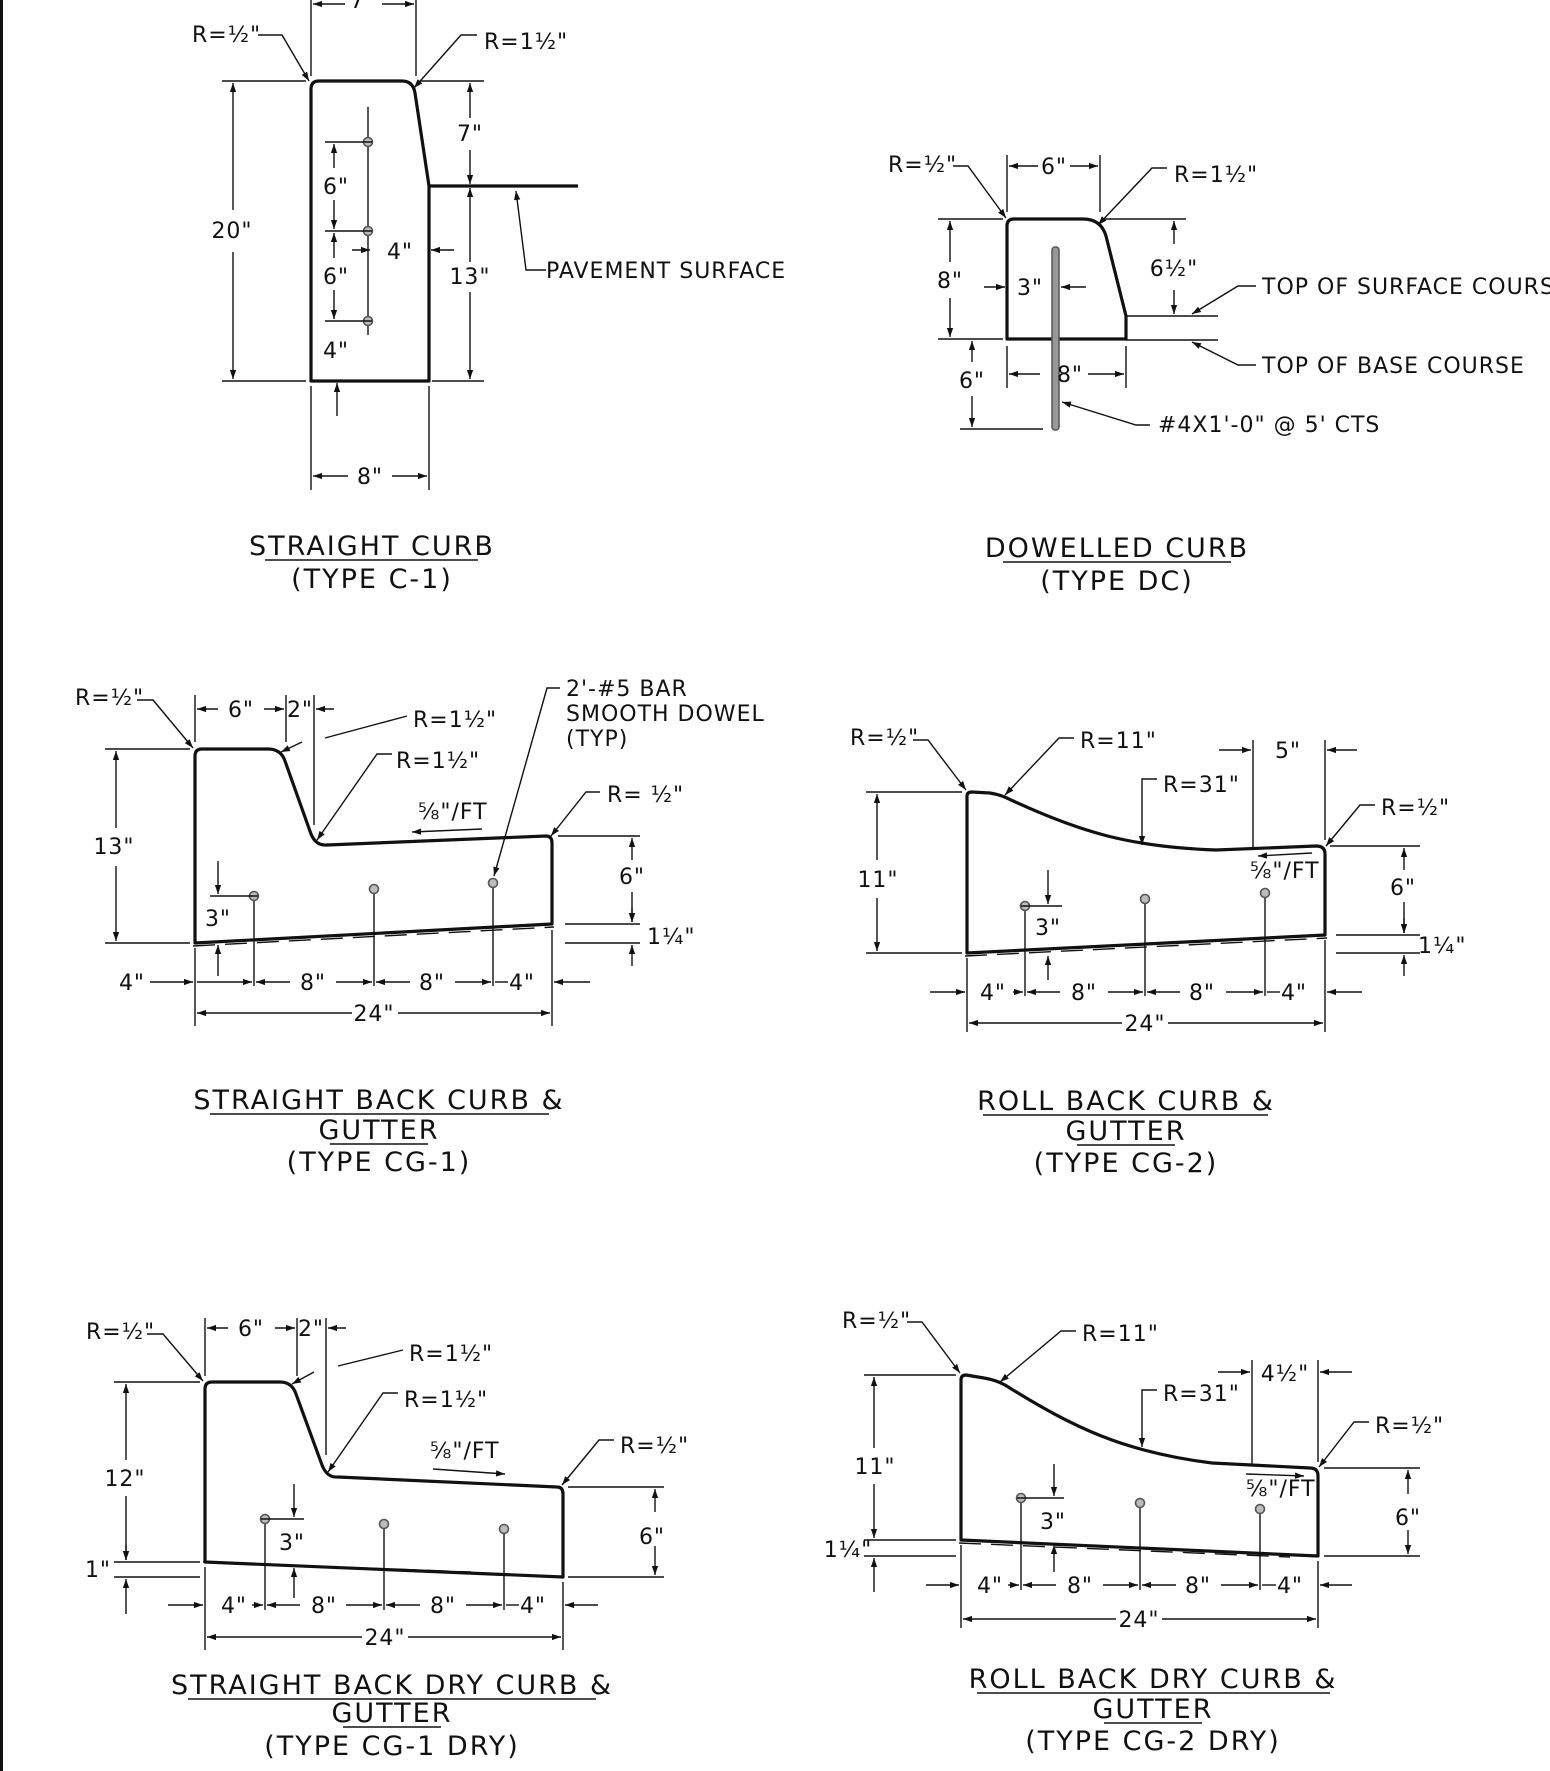  I want to click on cg2d-drop-1q: 1¼", so click(848, 1550).